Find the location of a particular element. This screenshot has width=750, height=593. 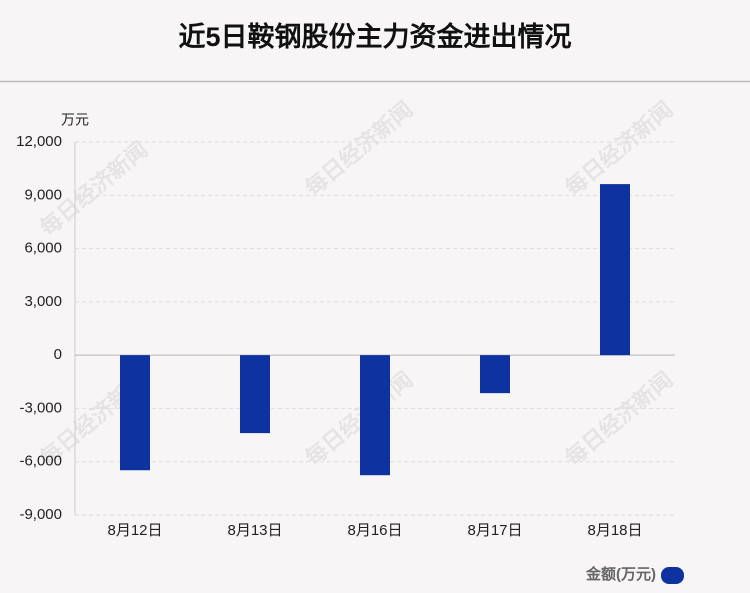

y-axis-label: 万元 is located at coordinates (75, 120).